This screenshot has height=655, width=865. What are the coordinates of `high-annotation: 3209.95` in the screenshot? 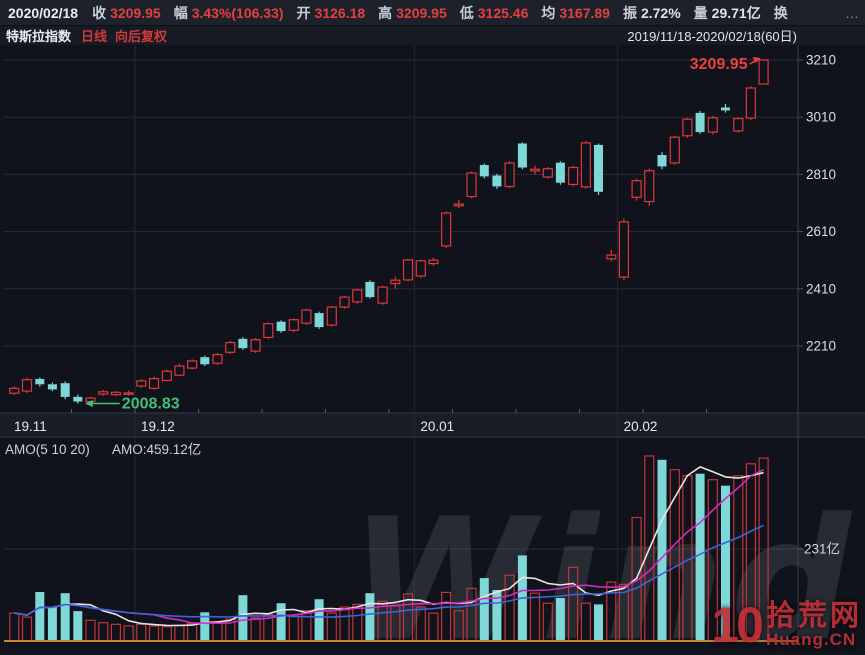 It's located at (725, 64).